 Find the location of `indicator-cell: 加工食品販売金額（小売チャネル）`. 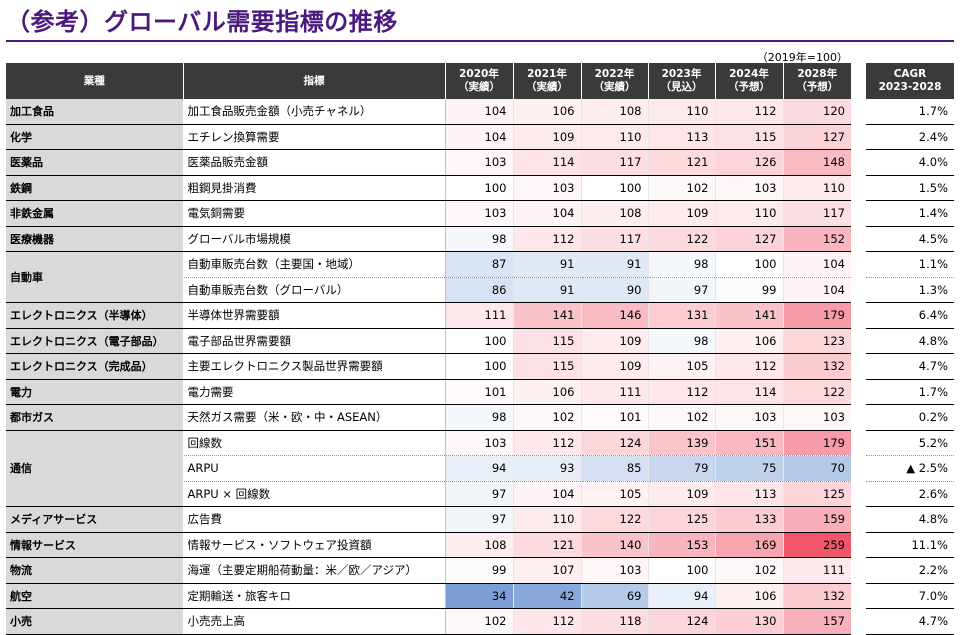

indicator-cell: 加工食品販売金額（小売チャネル） is located at coordinates (314, 112).